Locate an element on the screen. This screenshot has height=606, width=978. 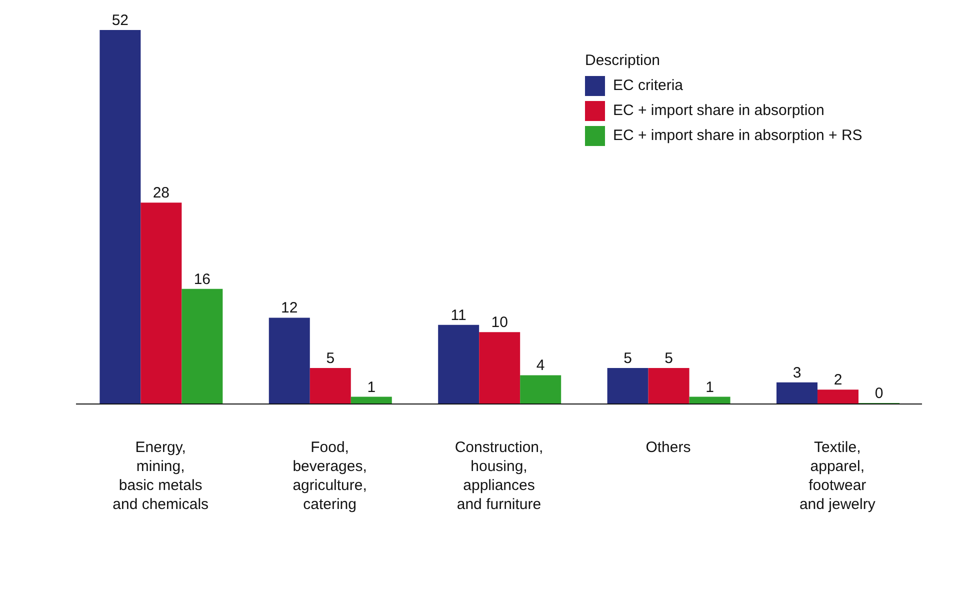
data-label: 16 is located at coordinates (202, 279).